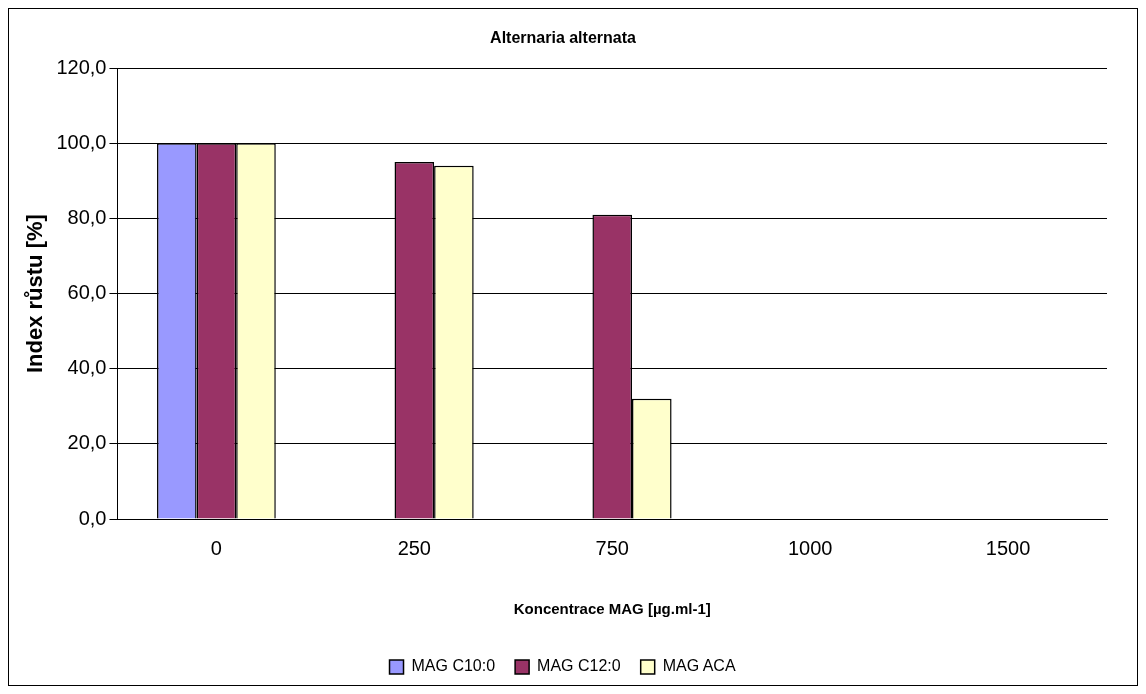 The image size is (1146, 694). I want to click on y-tick-label: 120,0, so click(81, 66).